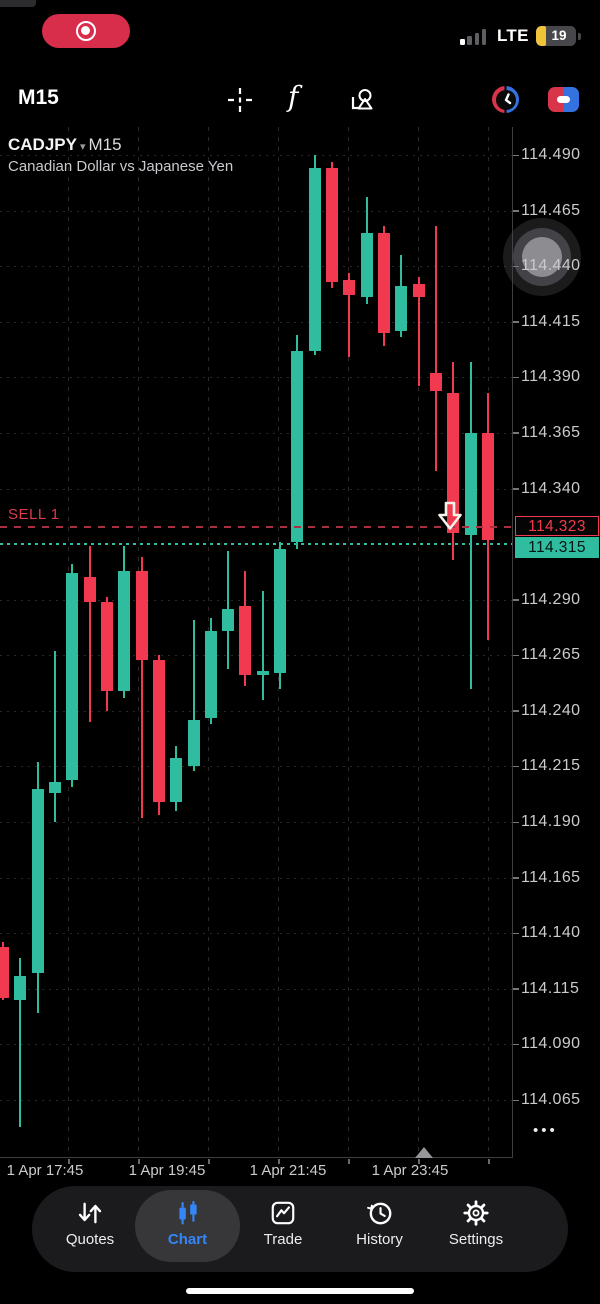 The image size is (600, 1304). What do you see at coordinates (90, 1229) in the screenshot?
I see `nav-tab-quotes: Quotes` at bounding box center [90, 1229].